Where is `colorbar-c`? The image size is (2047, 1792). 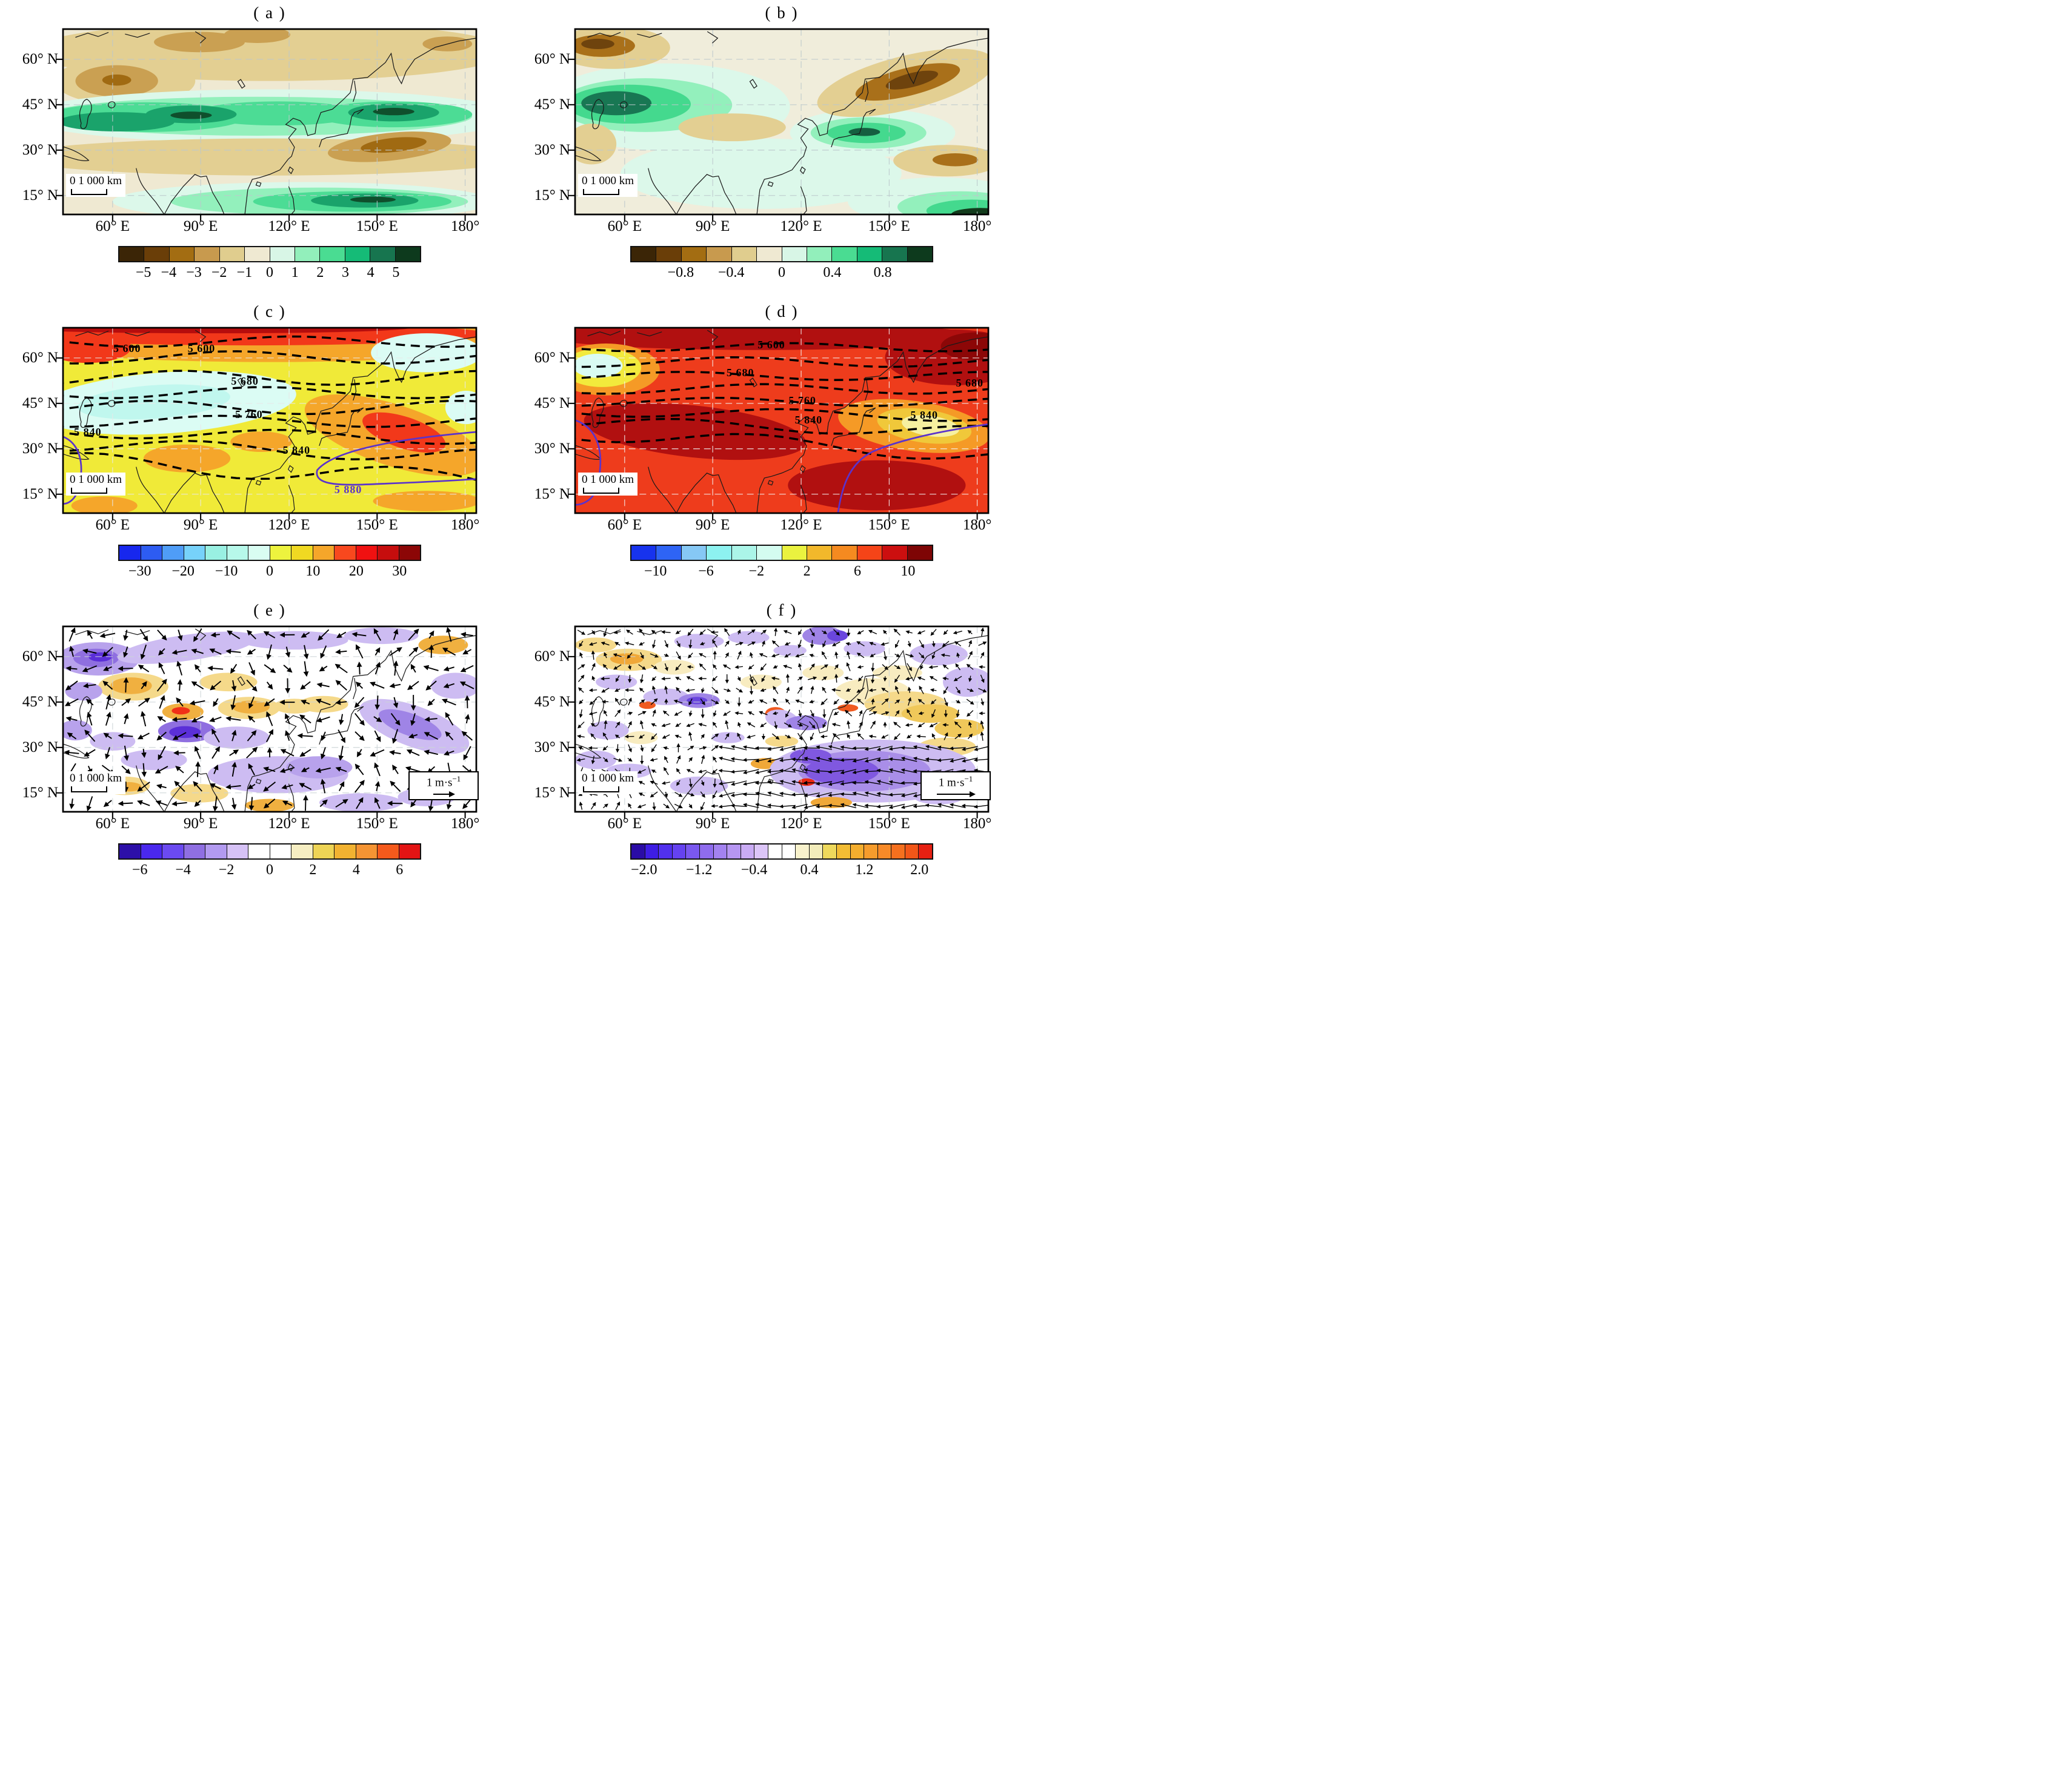 colorbar-c is located at coordinates (269, 553).